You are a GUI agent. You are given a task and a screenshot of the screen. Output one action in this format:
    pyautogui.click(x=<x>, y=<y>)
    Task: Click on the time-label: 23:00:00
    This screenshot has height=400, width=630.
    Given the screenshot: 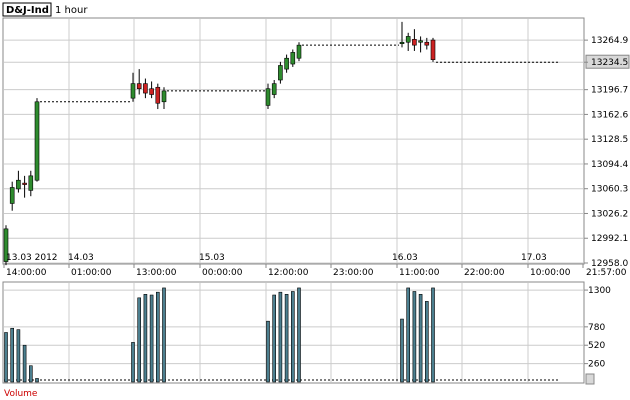 What is the action you would take?
    pyautogui.click(x=353, y=273)
    